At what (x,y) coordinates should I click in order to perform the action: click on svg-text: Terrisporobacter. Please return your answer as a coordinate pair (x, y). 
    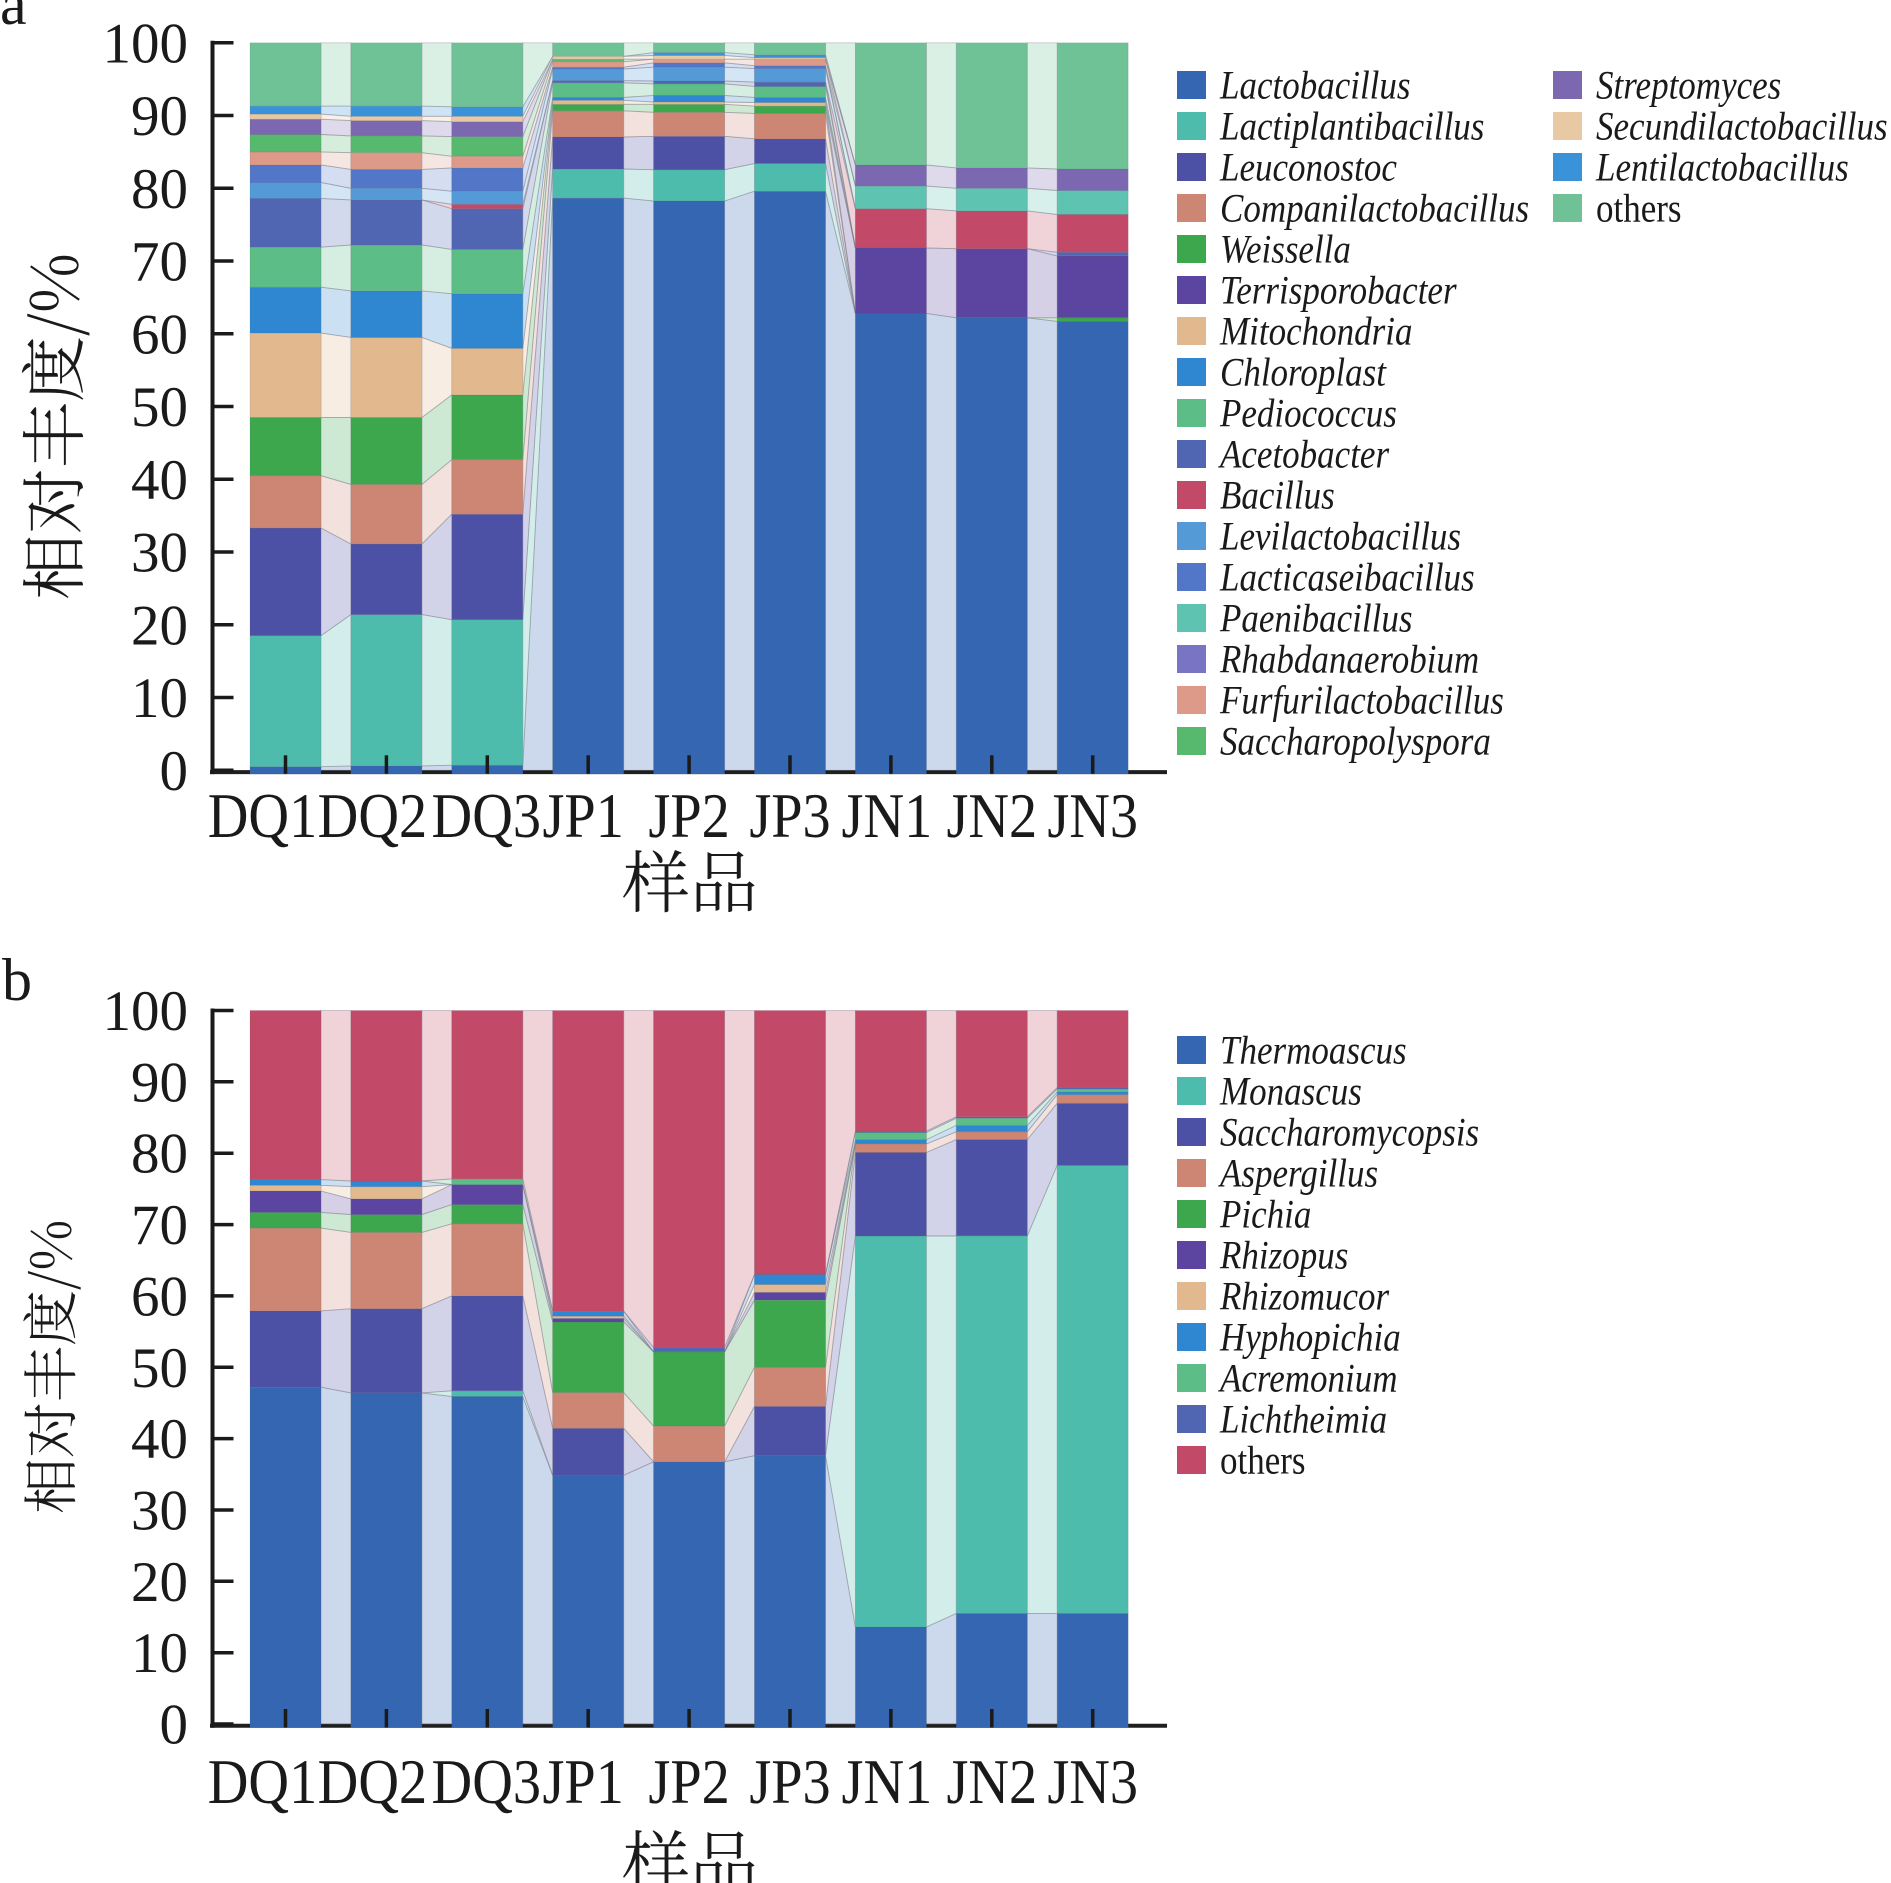
    Looking at the image, I should click on (1338, 291).